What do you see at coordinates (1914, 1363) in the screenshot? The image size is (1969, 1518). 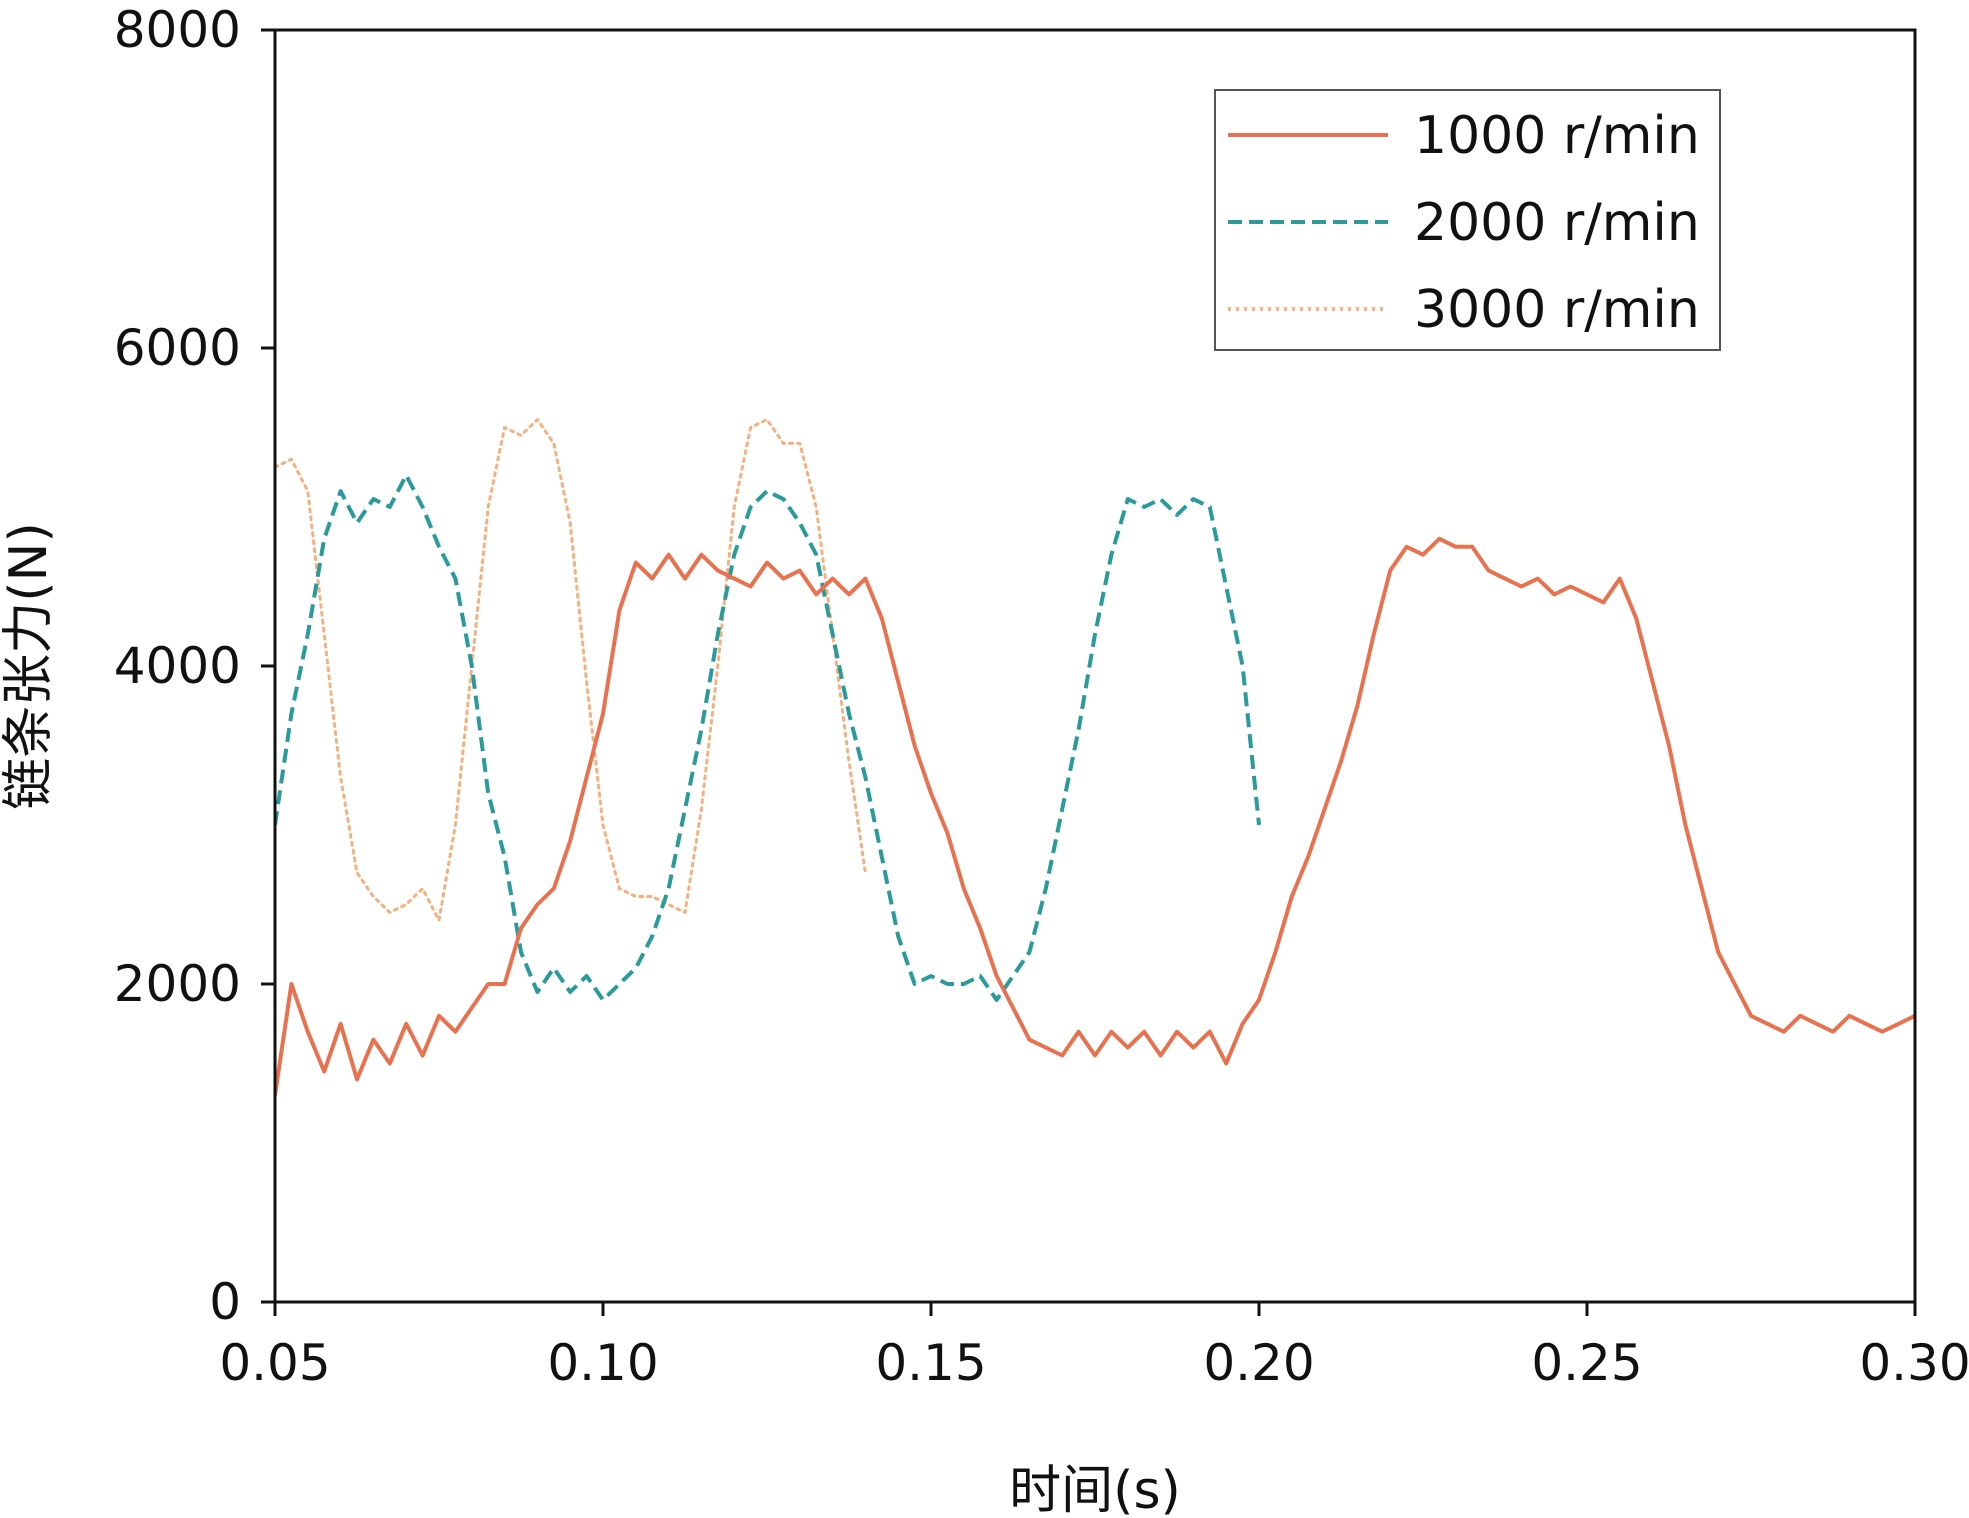 I see `x-tick-label: 0.30` at bounding box center [1914, 1363].